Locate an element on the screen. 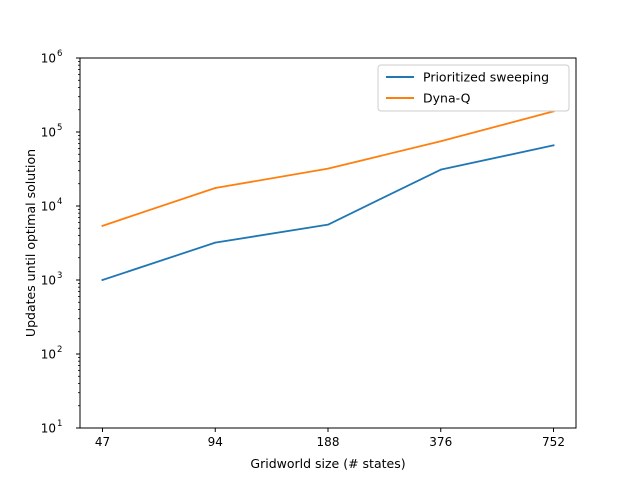 Image resolution: width=640 pixels, height=480 pixels. legend: Prioritized sweeping Dyna-Q is located at coordinates (473, 88).